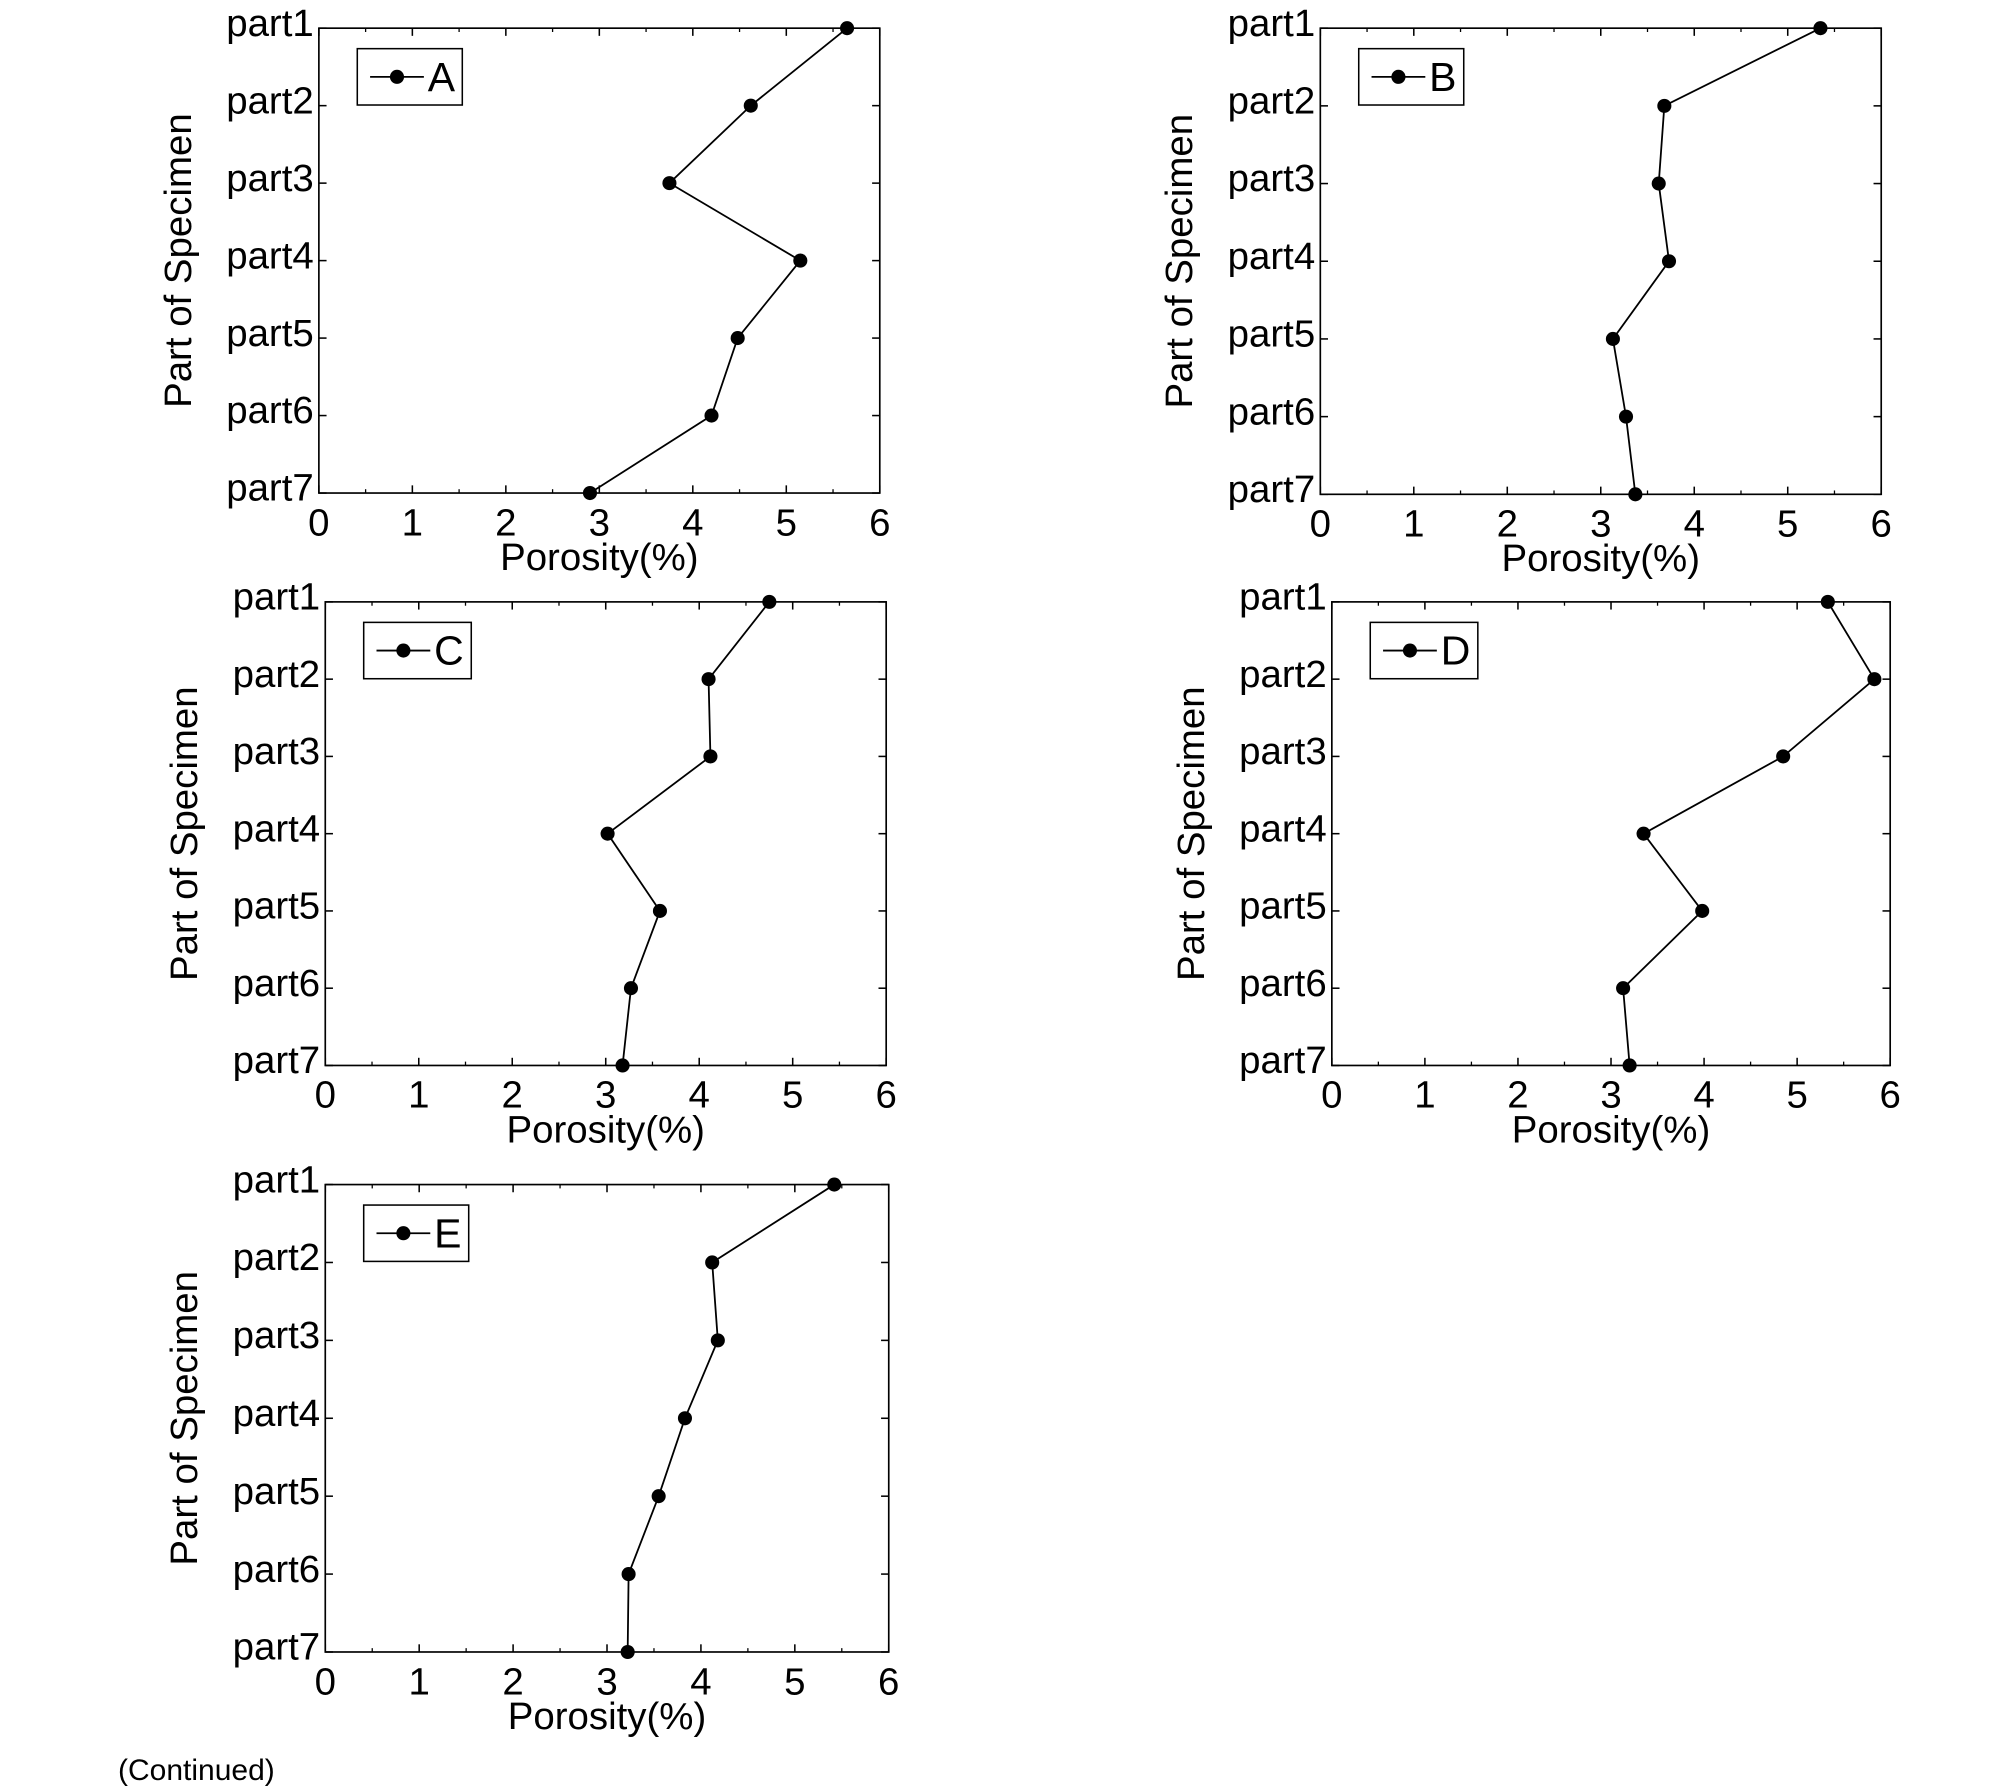  I want to click on legend-label: E, so click(447, 1233).